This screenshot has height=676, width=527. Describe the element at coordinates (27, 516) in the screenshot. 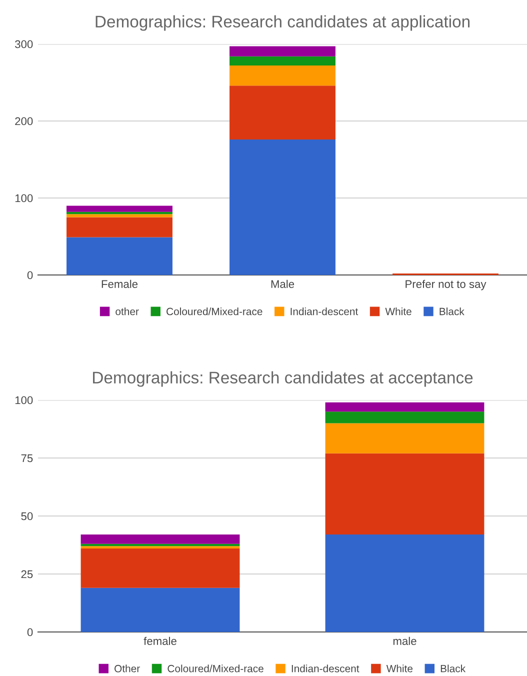

I see `y-tick-label: 50` at that location.